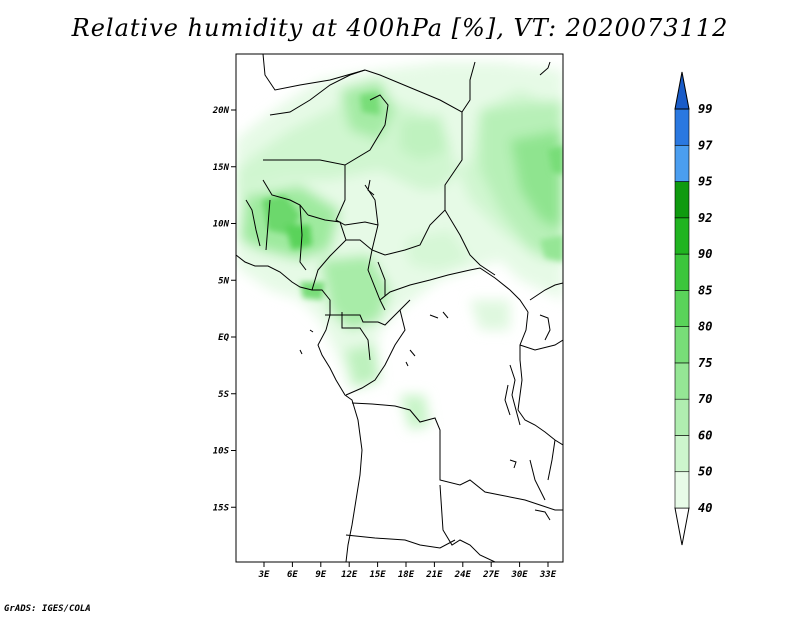 The image size is (800, 618). Describe the element at coordinates (682, 90) in the screenshot. I see `colorbar-max-triangle` at that location.